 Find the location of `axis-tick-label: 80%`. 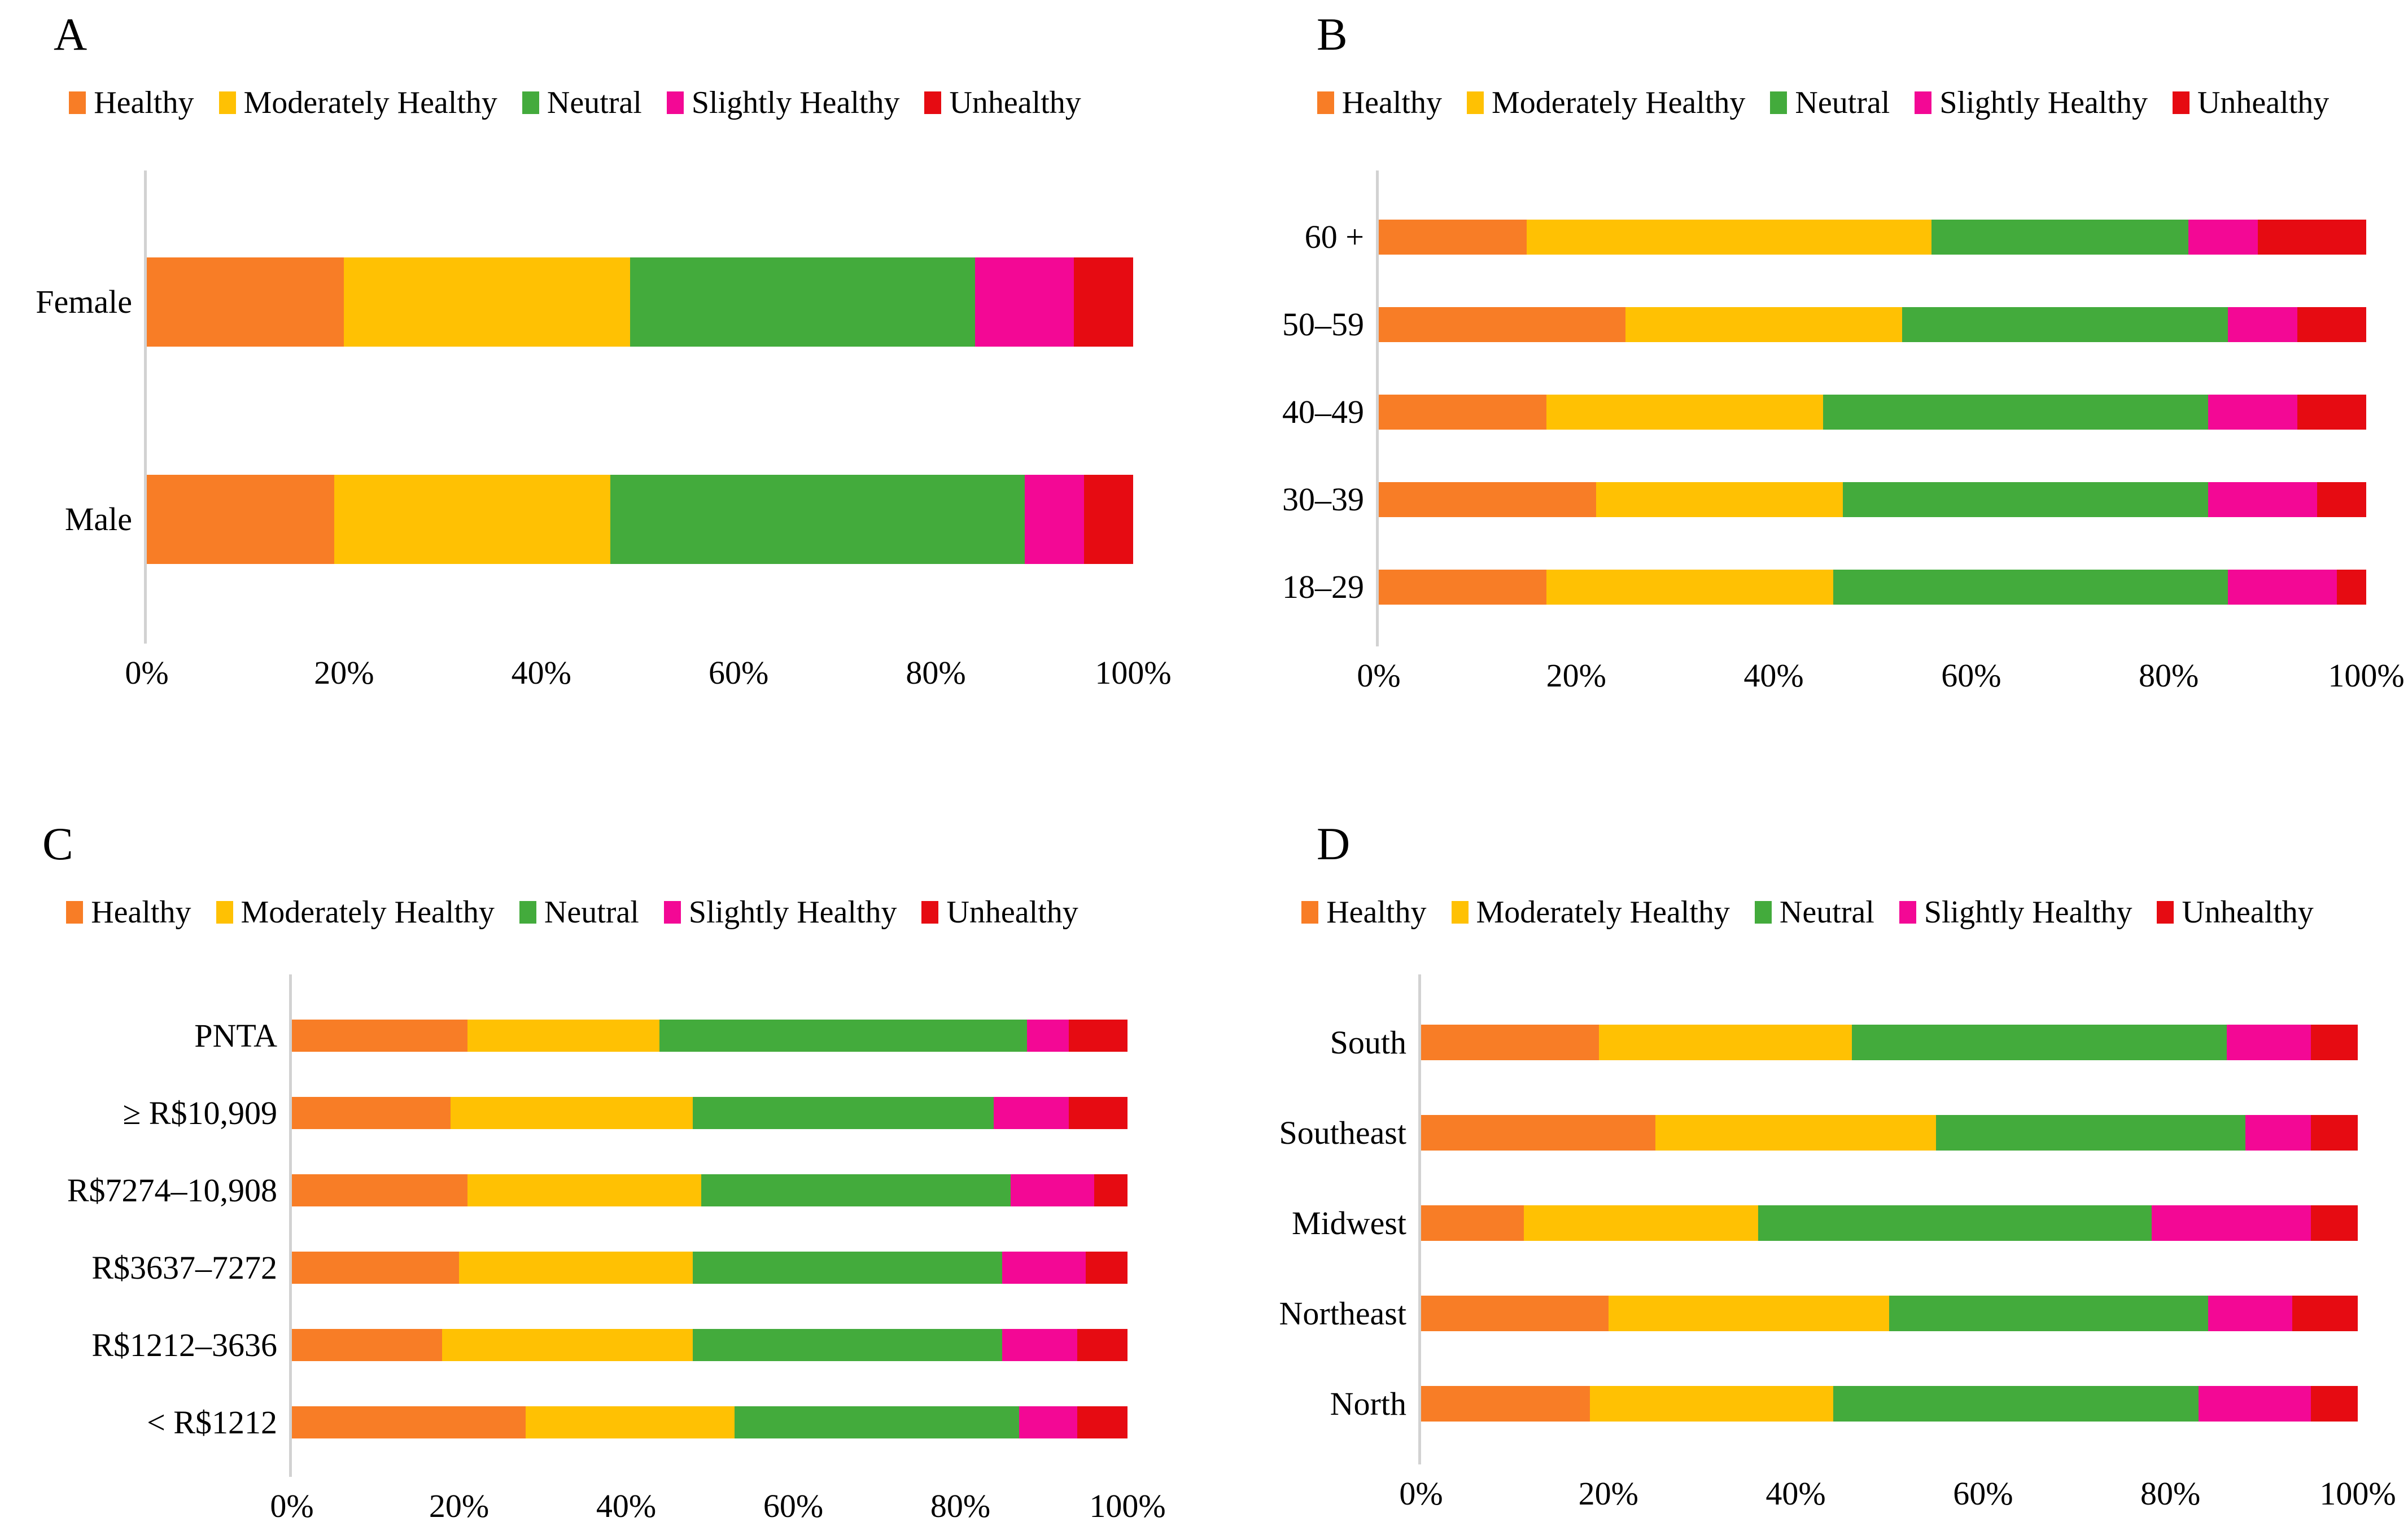

axis-tick-label: 80% is located at coordinates (960, 1506).